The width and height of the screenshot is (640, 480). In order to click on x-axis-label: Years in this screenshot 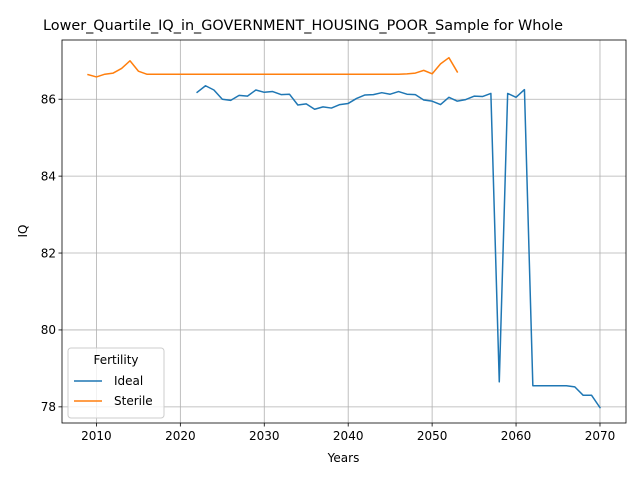, I will do `click(343, 458)`.